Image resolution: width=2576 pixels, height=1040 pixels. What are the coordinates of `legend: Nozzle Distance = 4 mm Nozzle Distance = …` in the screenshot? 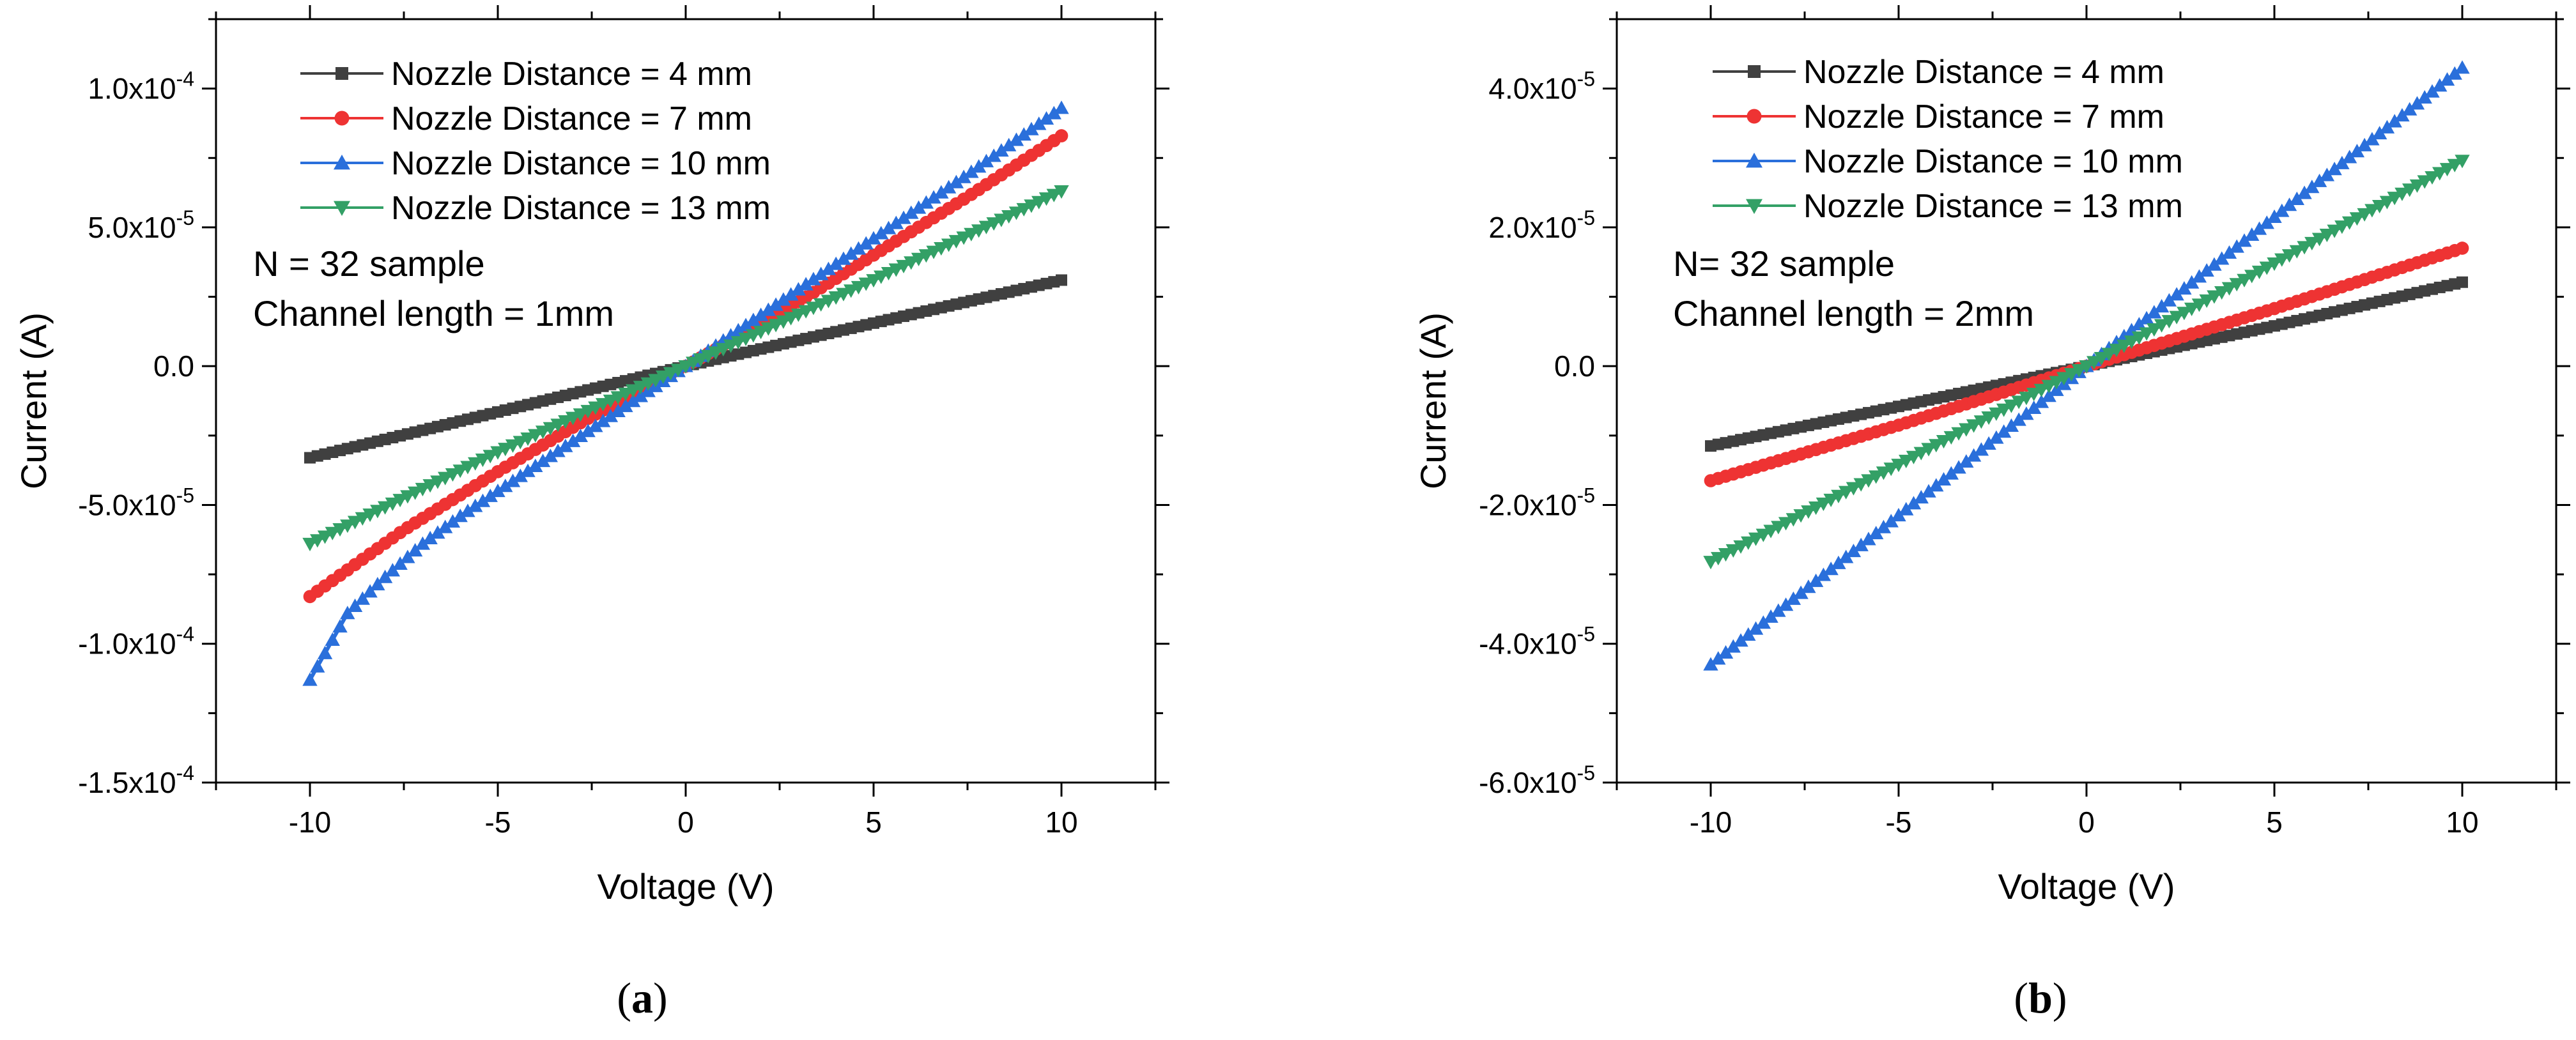 It's located at (1948, 139).